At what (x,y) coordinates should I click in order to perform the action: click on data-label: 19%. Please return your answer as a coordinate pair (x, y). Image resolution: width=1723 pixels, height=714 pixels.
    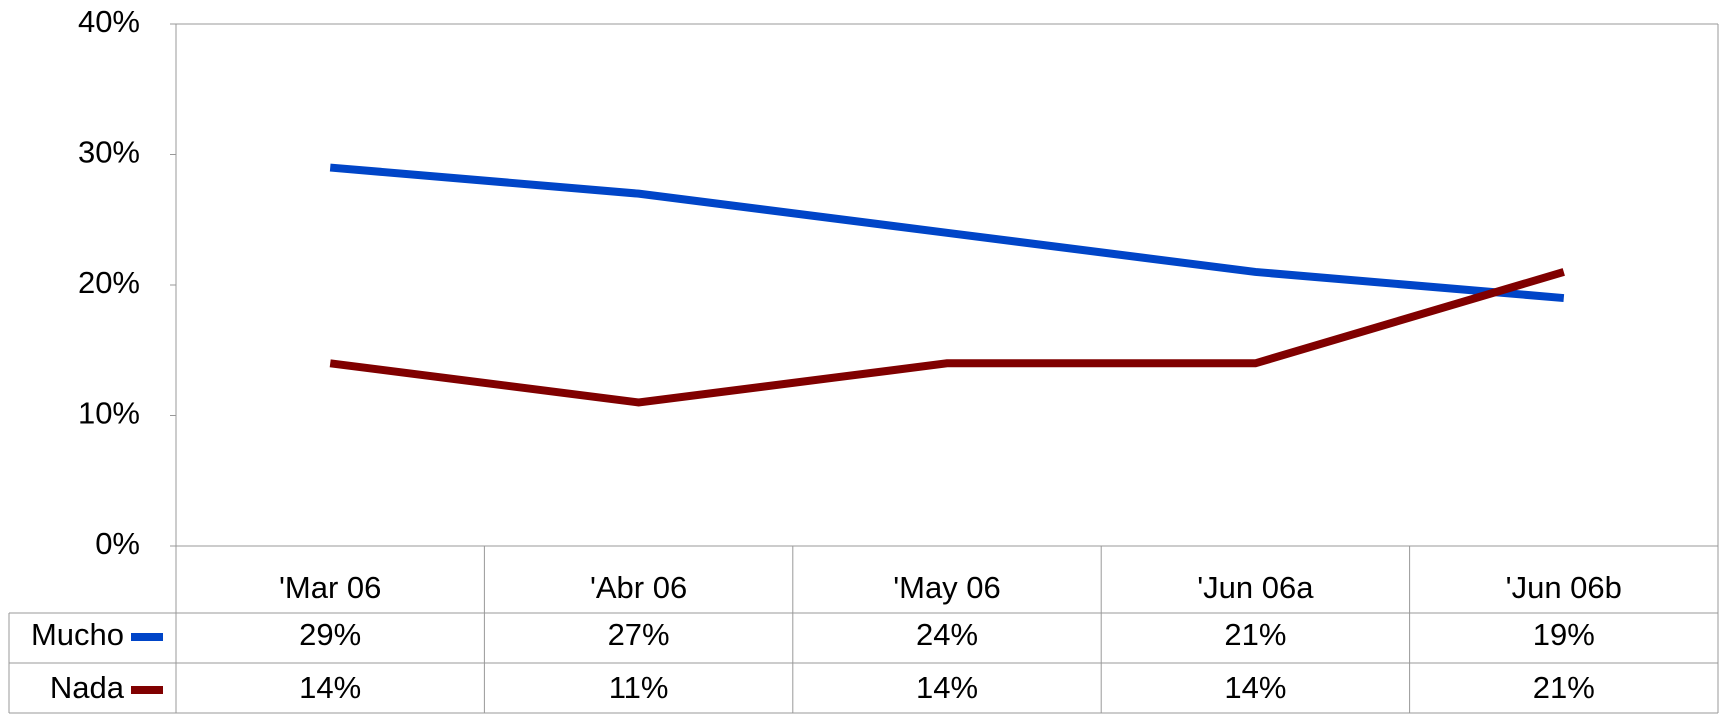
    Looking at the image, I should click on (1564, 634).